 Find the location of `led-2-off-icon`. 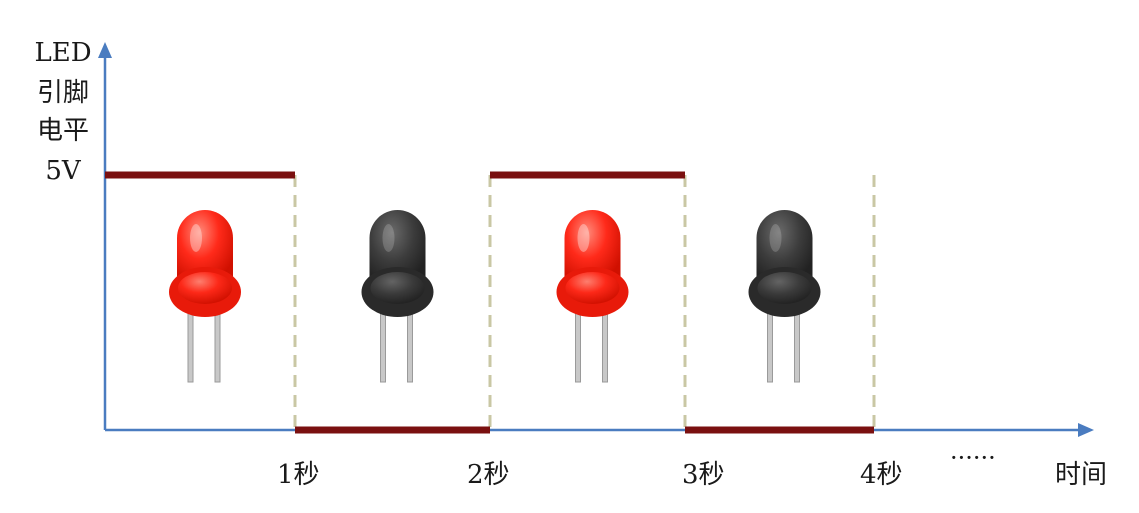

led-2-off-icon is located at coordinates (397, 296).